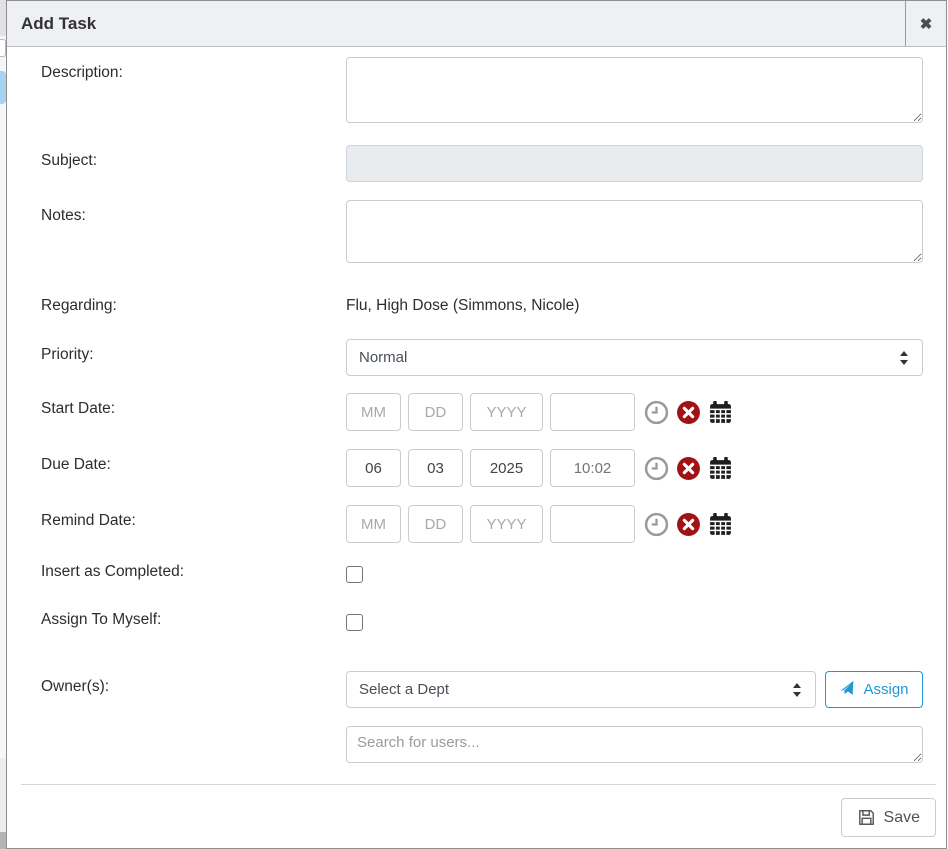 This screenshot has width=948, height=849. Describe the element at coordinates (506, 524) in the screenshot. I see `remind-year-input` at that location.